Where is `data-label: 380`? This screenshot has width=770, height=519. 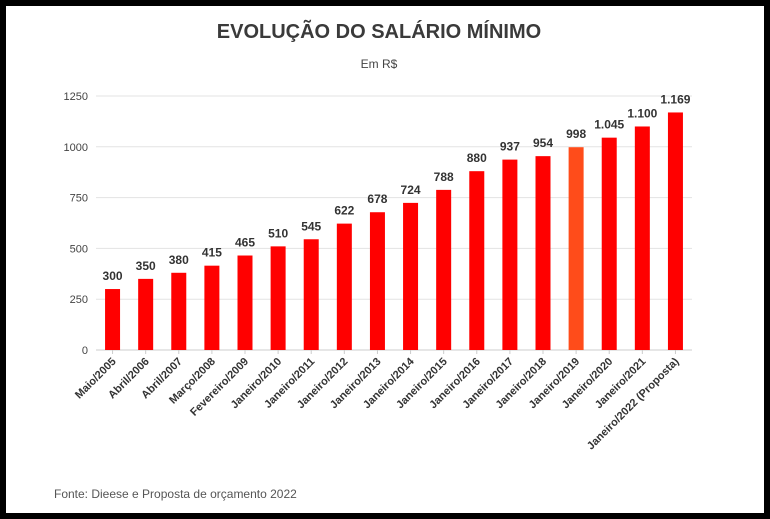 data-label: 380 is located at coordinates (179, 260).